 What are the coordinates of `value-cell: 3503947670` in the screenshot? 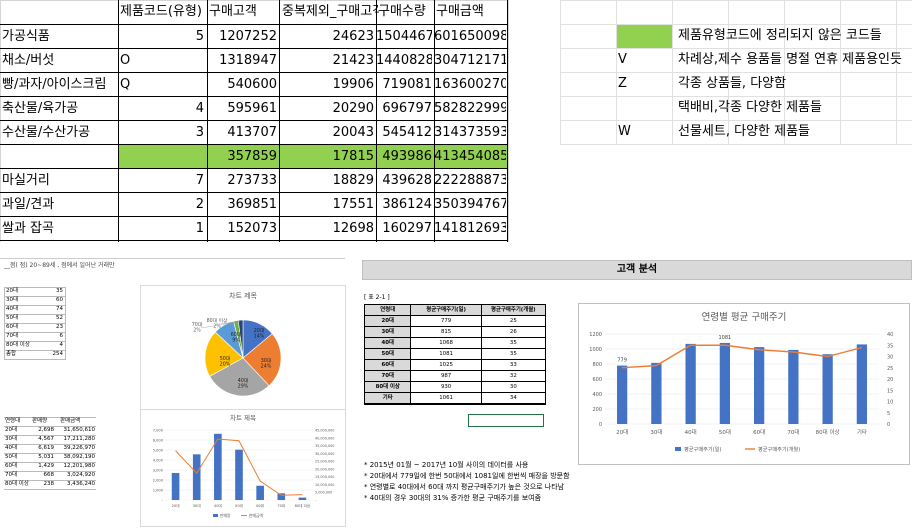 It's located at (470, 204).